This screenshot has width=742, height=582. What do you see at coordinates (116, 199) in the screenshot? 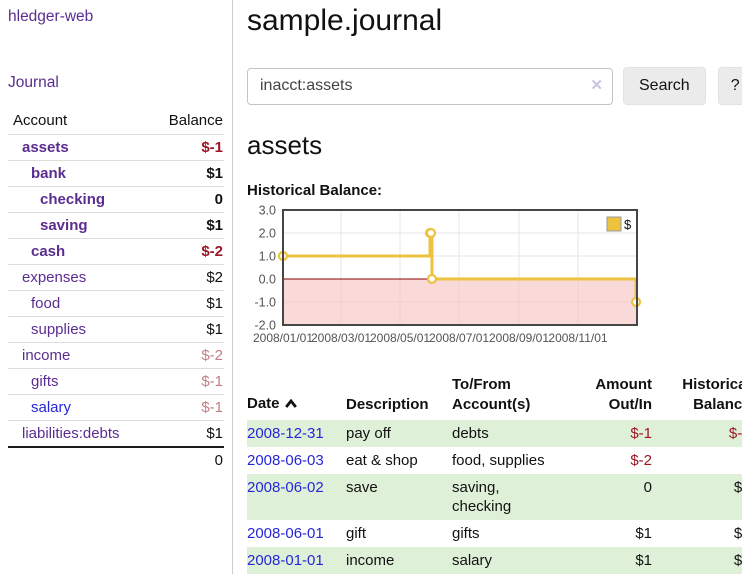
I see `account-row: checking 0` at bounding box center [116, 199].